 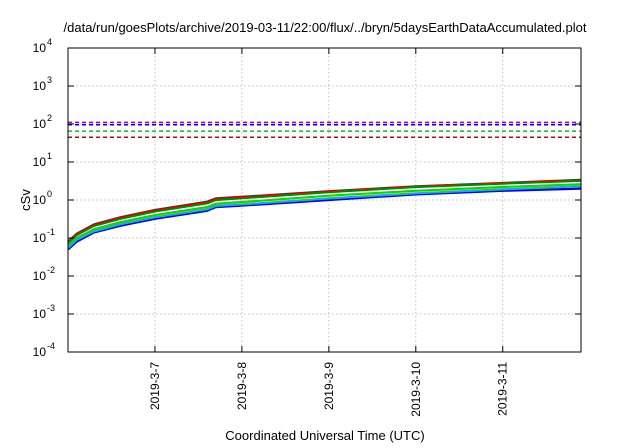 I want to click on x-tick-label: 2019-3-10, so click(x=416, y=389).